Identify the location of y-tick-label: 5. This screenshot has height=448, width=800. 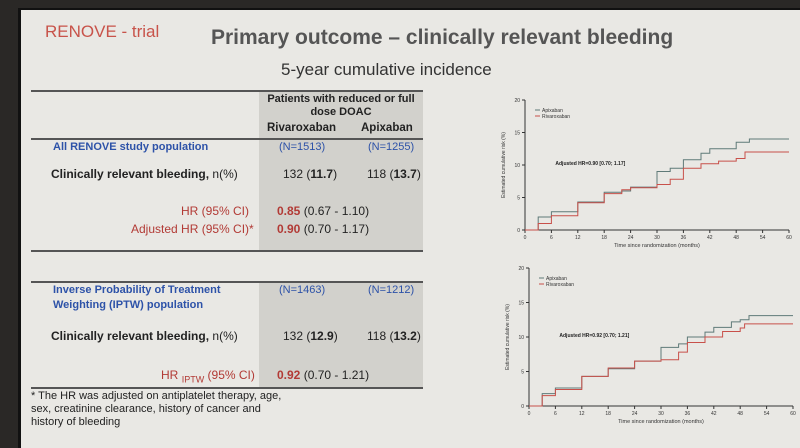
(522, 373).